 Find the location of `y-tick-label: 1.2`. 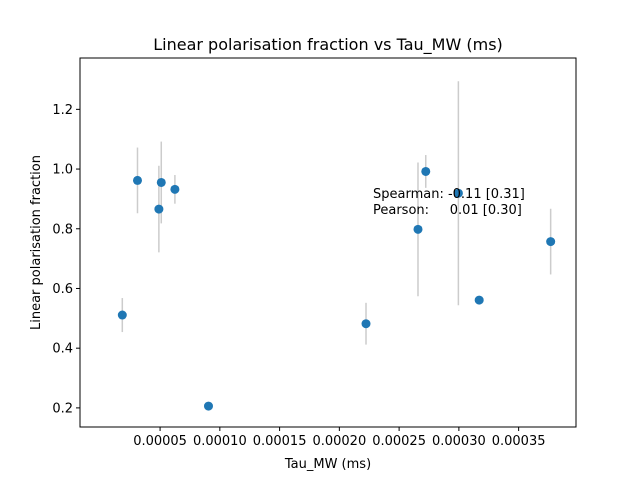

y-tick-label: 1.2 is located at coordinates (62, 110).